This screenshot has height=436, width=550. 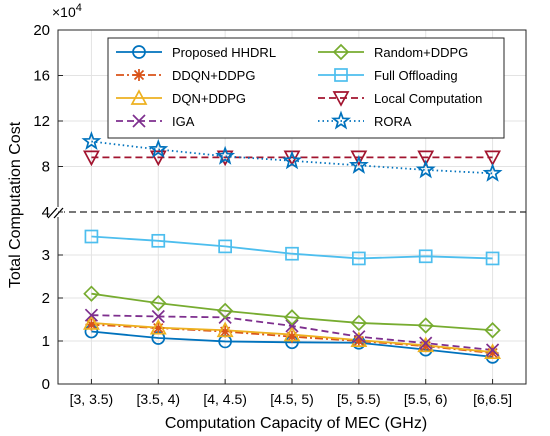 What do you see at coordinates (158, 399) in the screenshot?
I see `x-tick-label: [3.5, 4)` at bounding box center [158, 399].